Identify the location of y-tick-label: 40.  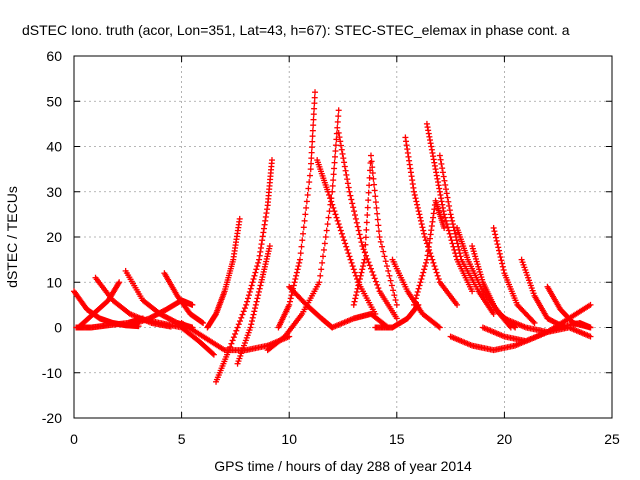
(54, 147).